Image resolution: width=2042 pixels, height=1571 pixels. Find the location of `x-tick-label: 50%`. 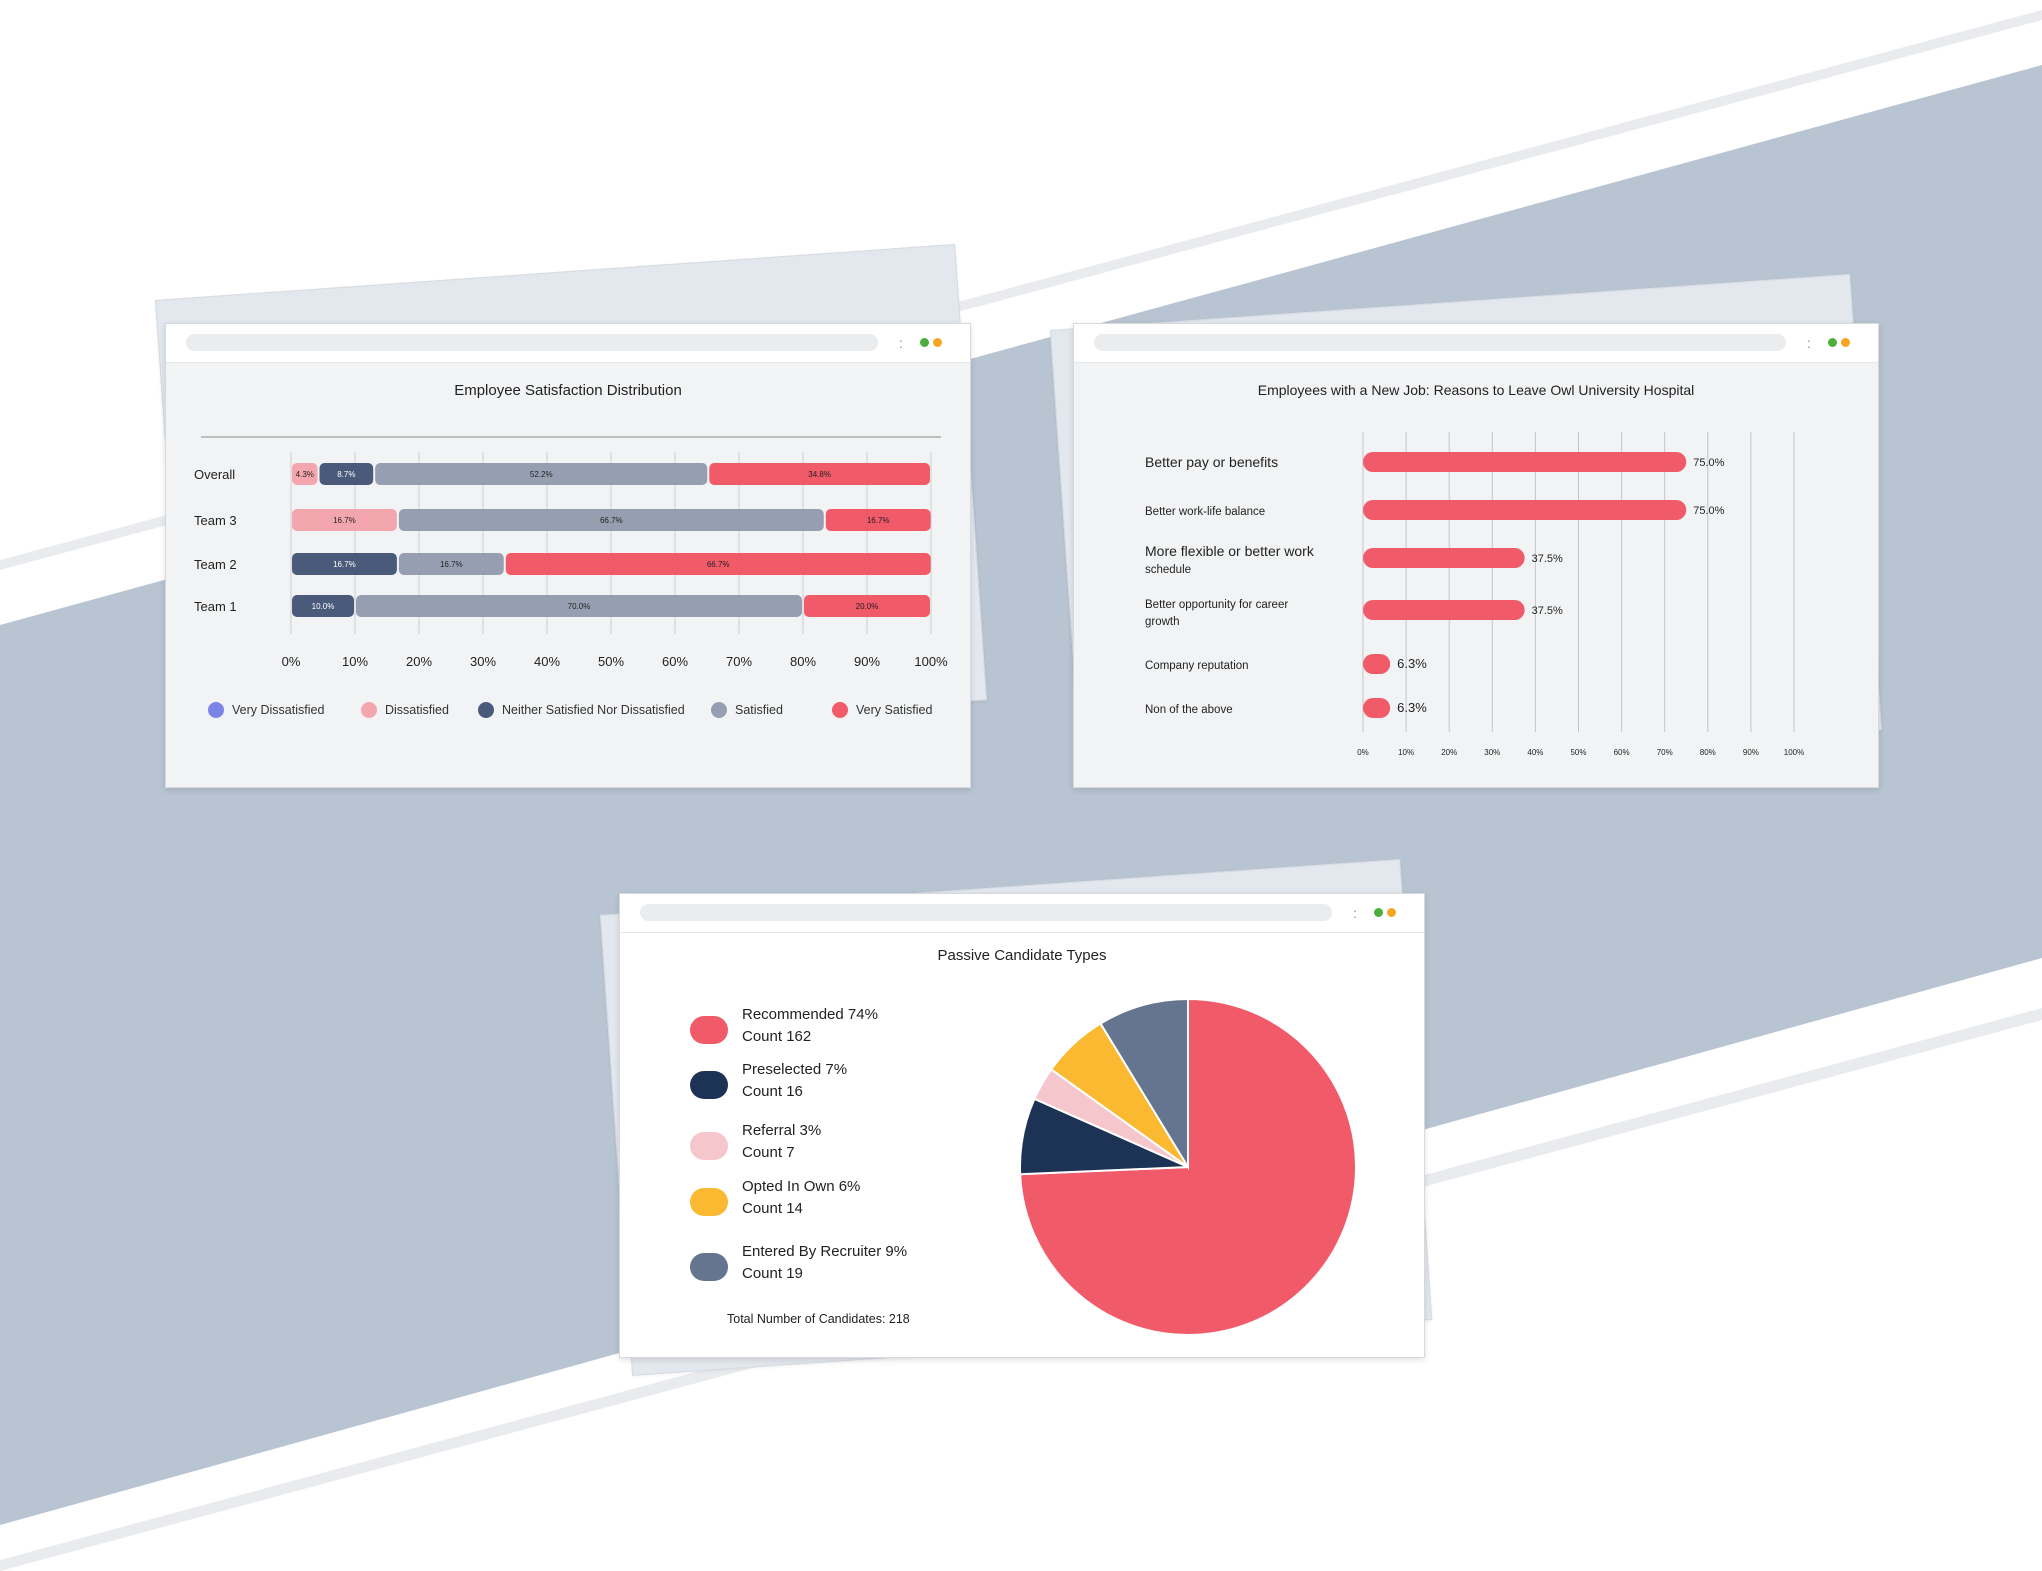

x-tick-label: 50% is located at coordinates (1578, 752).